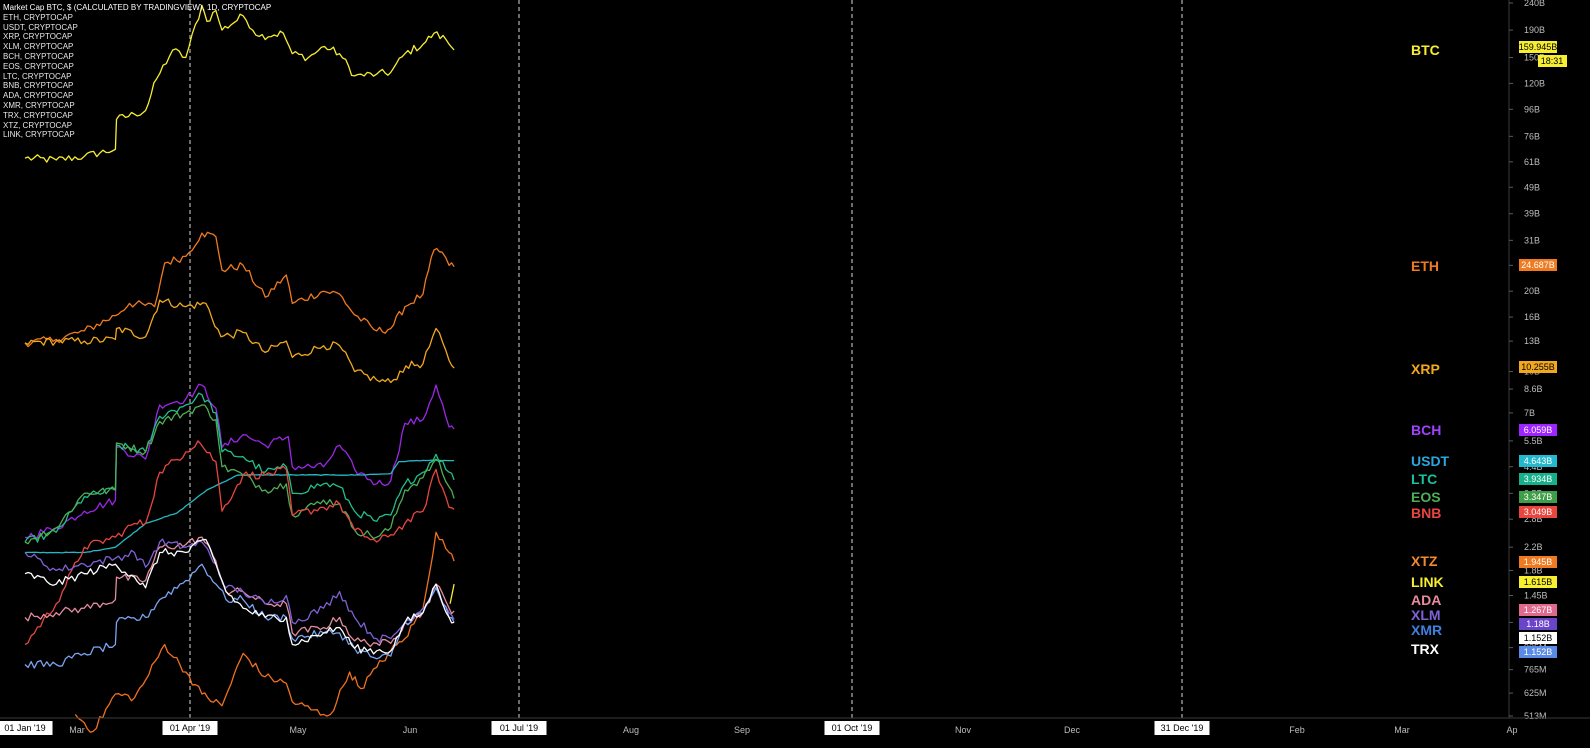 The width and height of the screenshot is (1590, 748). I want to click on legend-item: XMR, CRYPTOCAP, so click(39, 105).